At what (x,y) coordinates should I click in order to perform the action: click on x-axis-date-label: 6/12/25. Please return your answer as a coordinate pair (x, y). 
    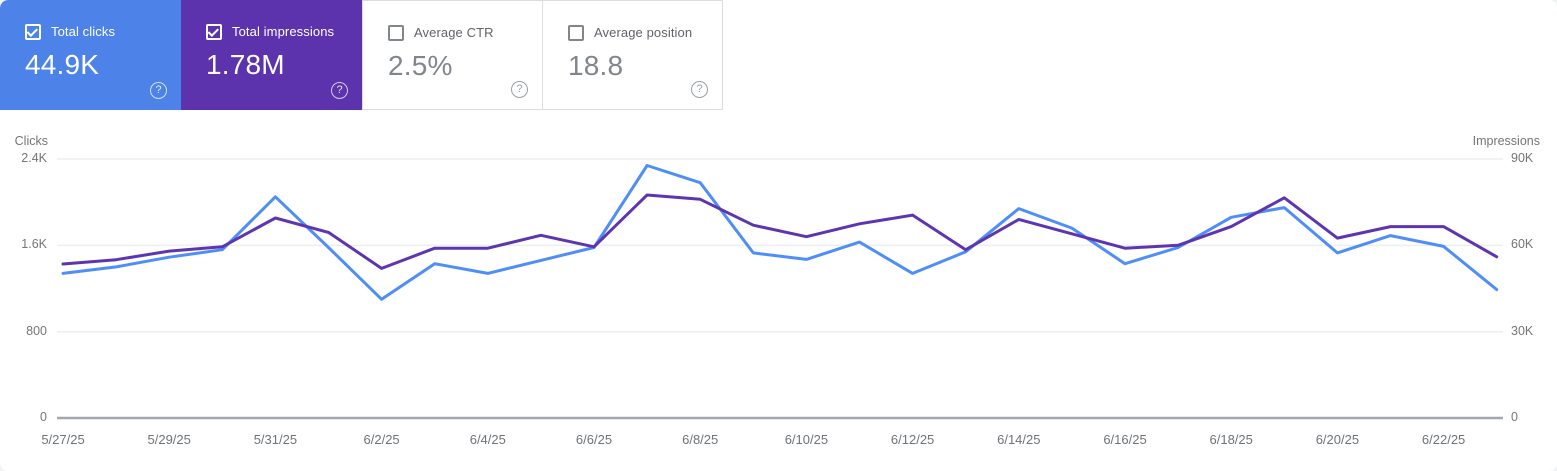
    Looking at the image, I should click on (912, 439).